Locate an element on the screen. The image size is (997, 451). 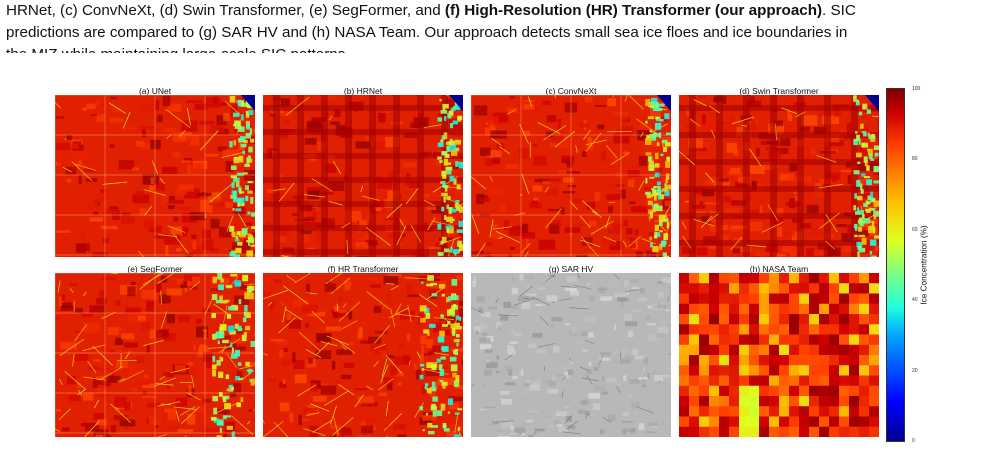
panel-hr-transformer-map is located at coordinates (363, 355).